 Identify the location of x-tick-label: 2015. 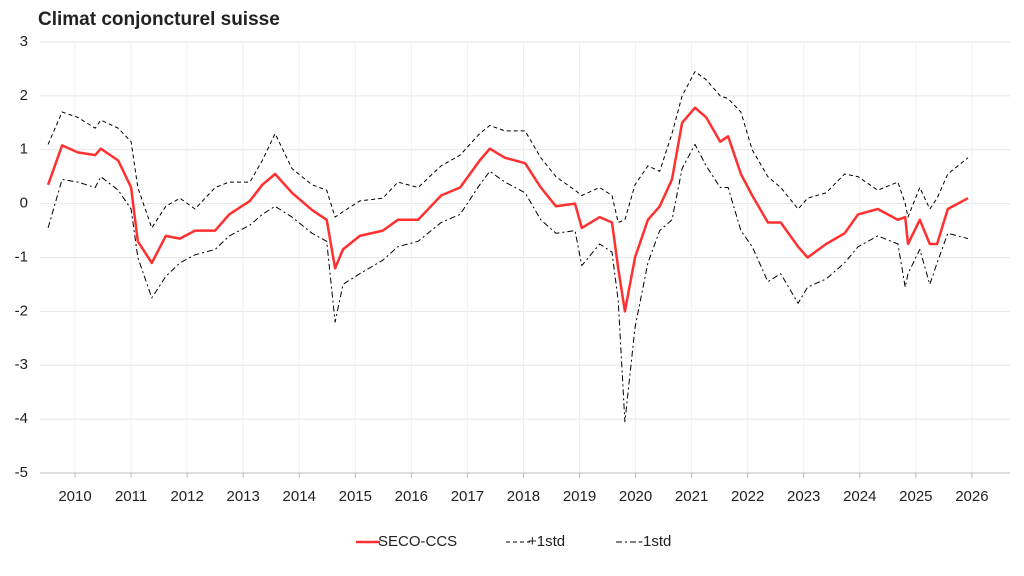
(355, 496).